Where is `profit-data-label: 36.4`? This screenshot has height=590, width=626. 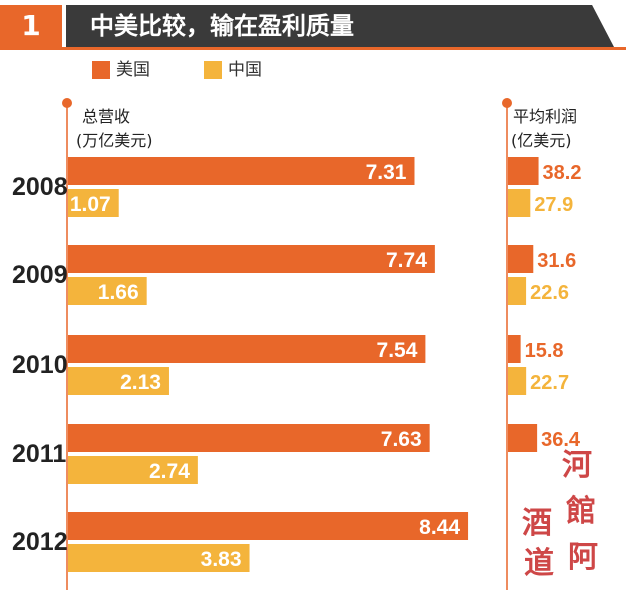
profit-data-label: 36.4 is located at coordinates (561, 440).